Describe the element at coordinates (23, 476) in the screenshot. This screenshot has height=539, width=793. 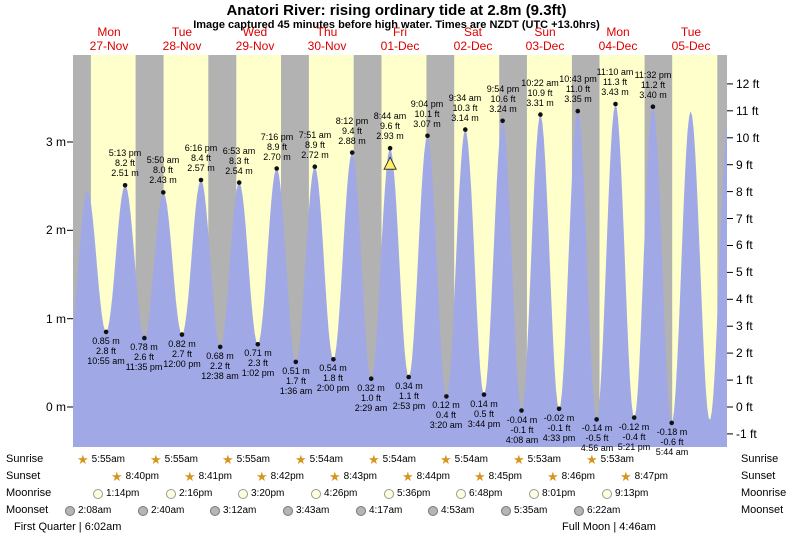
I see `sunset-row-label-left: Sunset` at that location.